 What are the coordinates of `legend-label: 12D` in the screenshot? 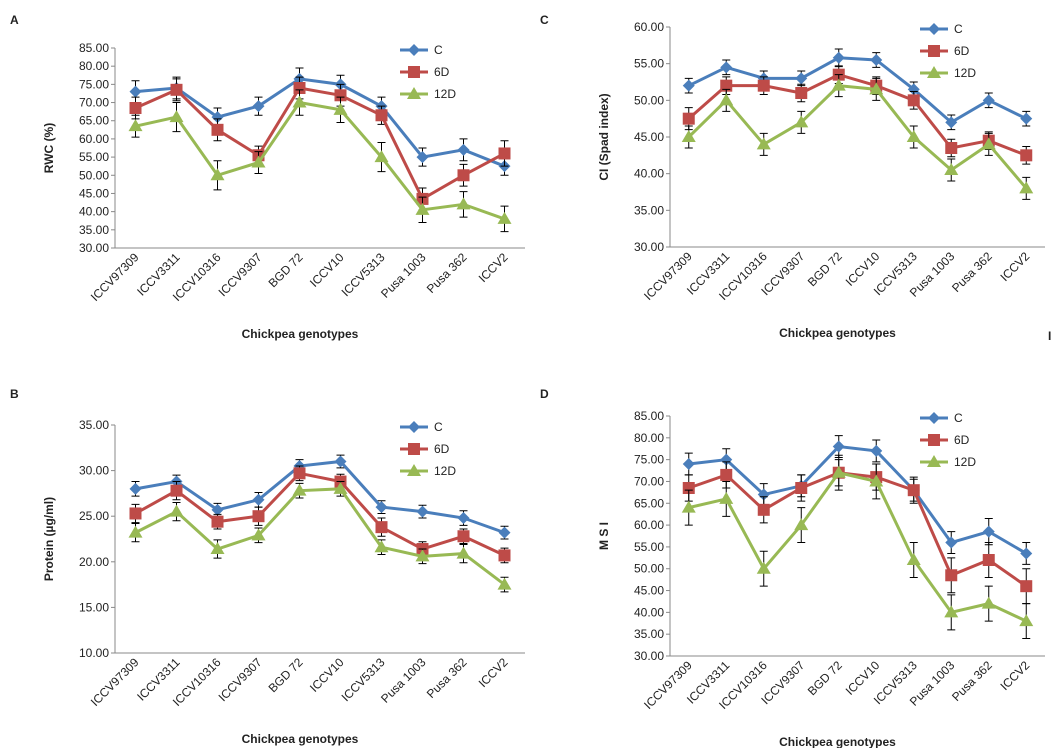 It's located at (965, 73).